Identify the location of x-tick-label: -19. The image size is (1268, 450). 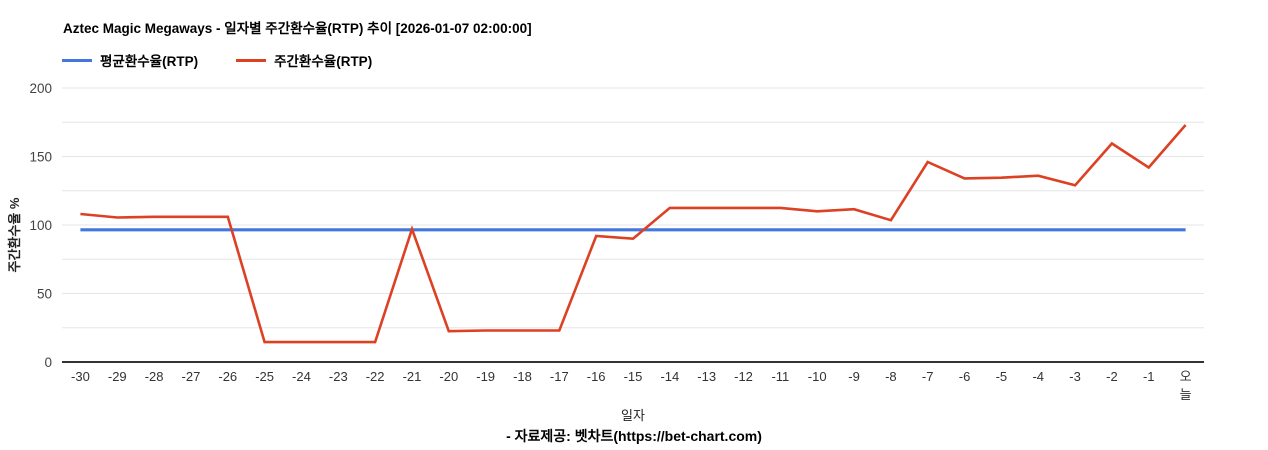
(485, 376).